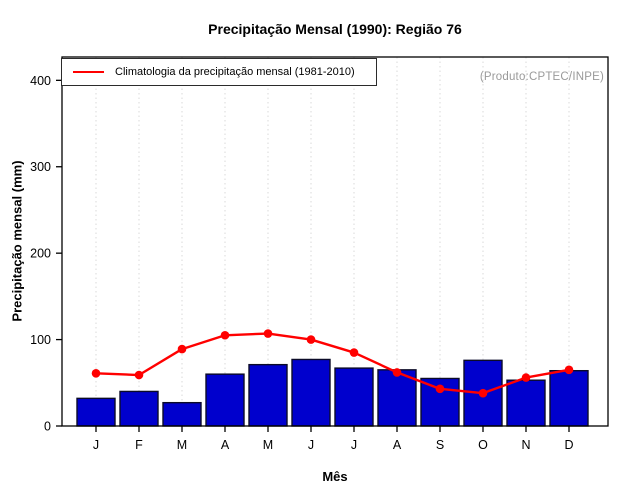 The image size is (640, 500). Describe the element at coordinates (40, 254) in the screenshot. I see `y-tick-label: 200` at that location.